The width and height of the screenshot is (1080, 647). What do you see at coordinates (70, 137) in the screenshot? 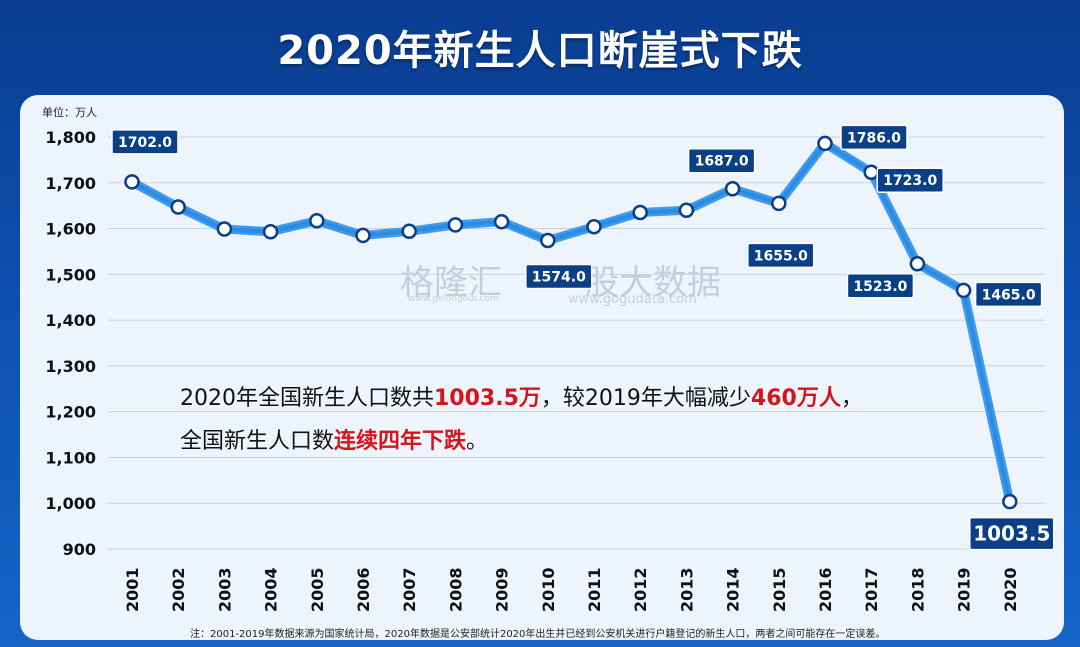
I see `y-tick-label: 1,800` at bounding box center [70, 137].